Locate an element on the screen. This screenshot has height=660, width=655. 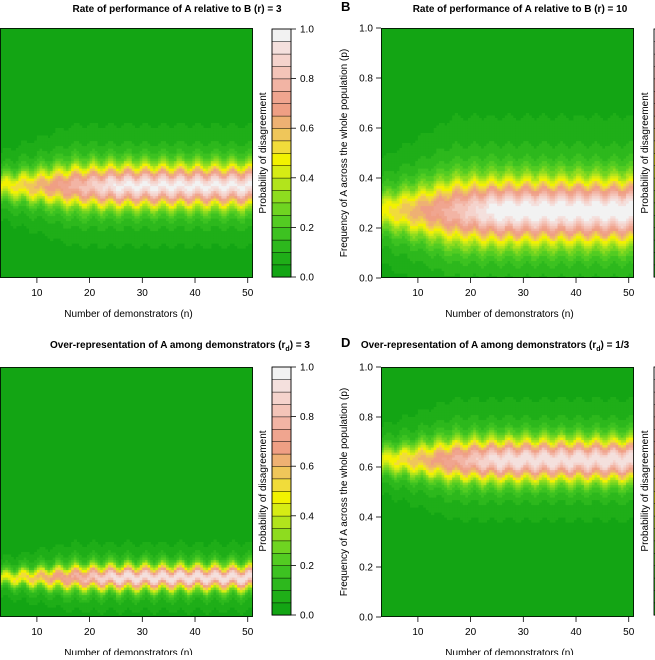
colorbar-tick-label: 1.0 is located at coordinates (307, 30).